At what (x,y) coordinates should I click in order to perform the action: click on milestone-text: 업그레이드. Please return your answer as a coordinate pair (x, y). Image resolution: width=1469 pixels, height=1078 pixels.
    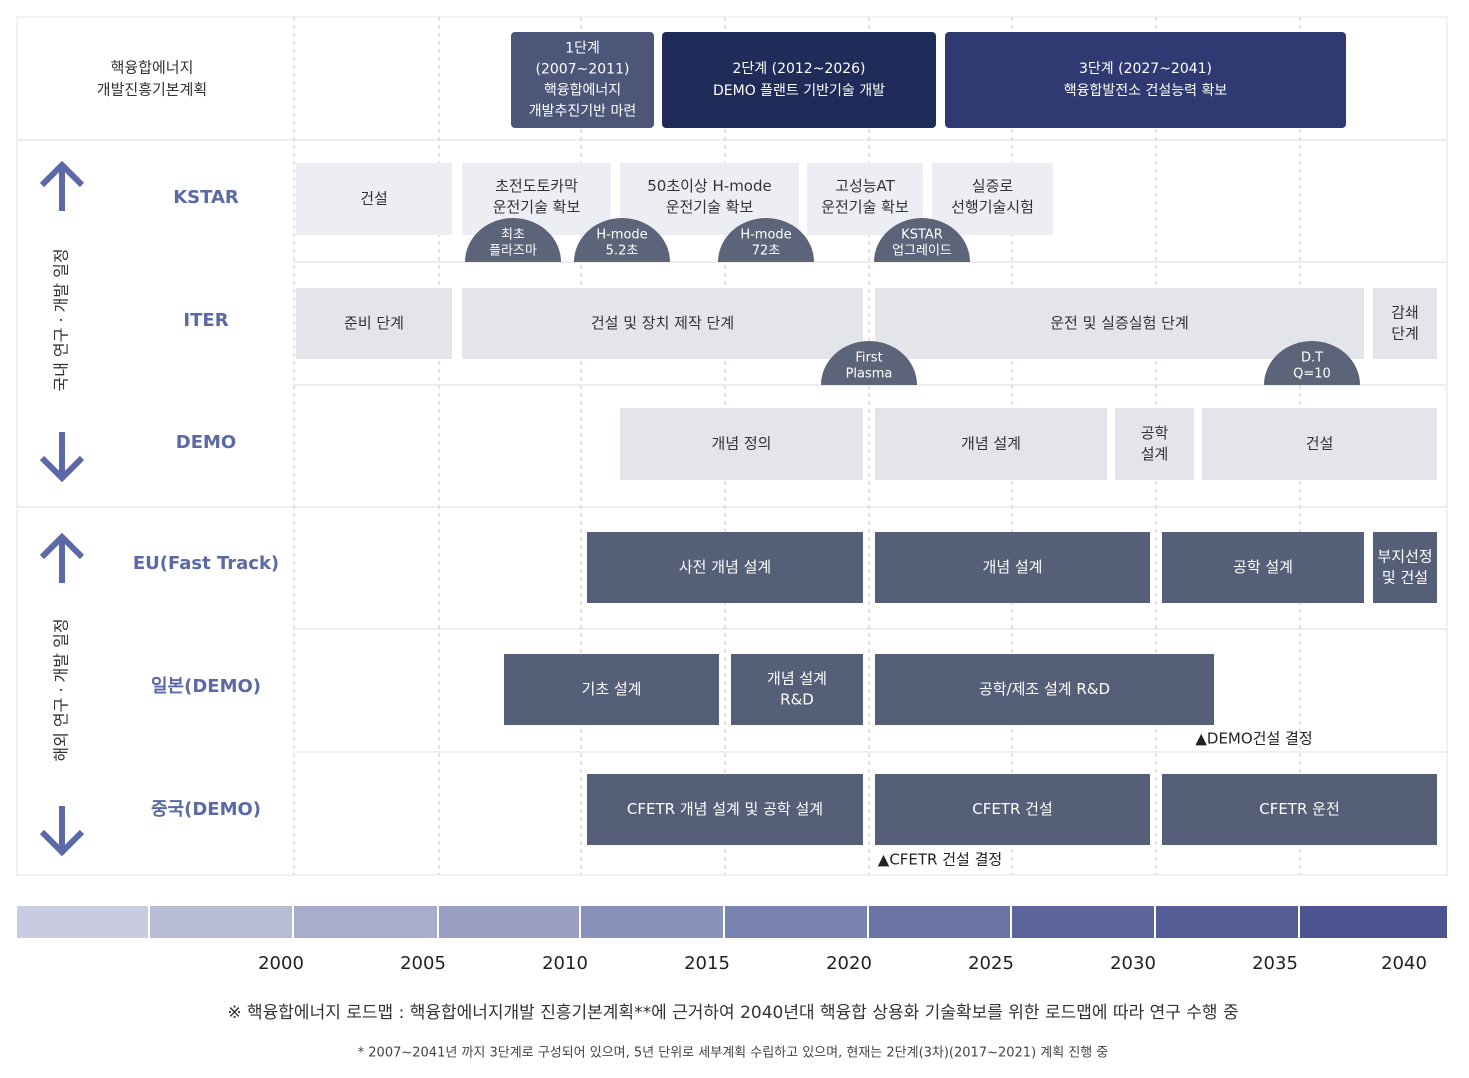
    Looking at the image, I should click on (922, 251).